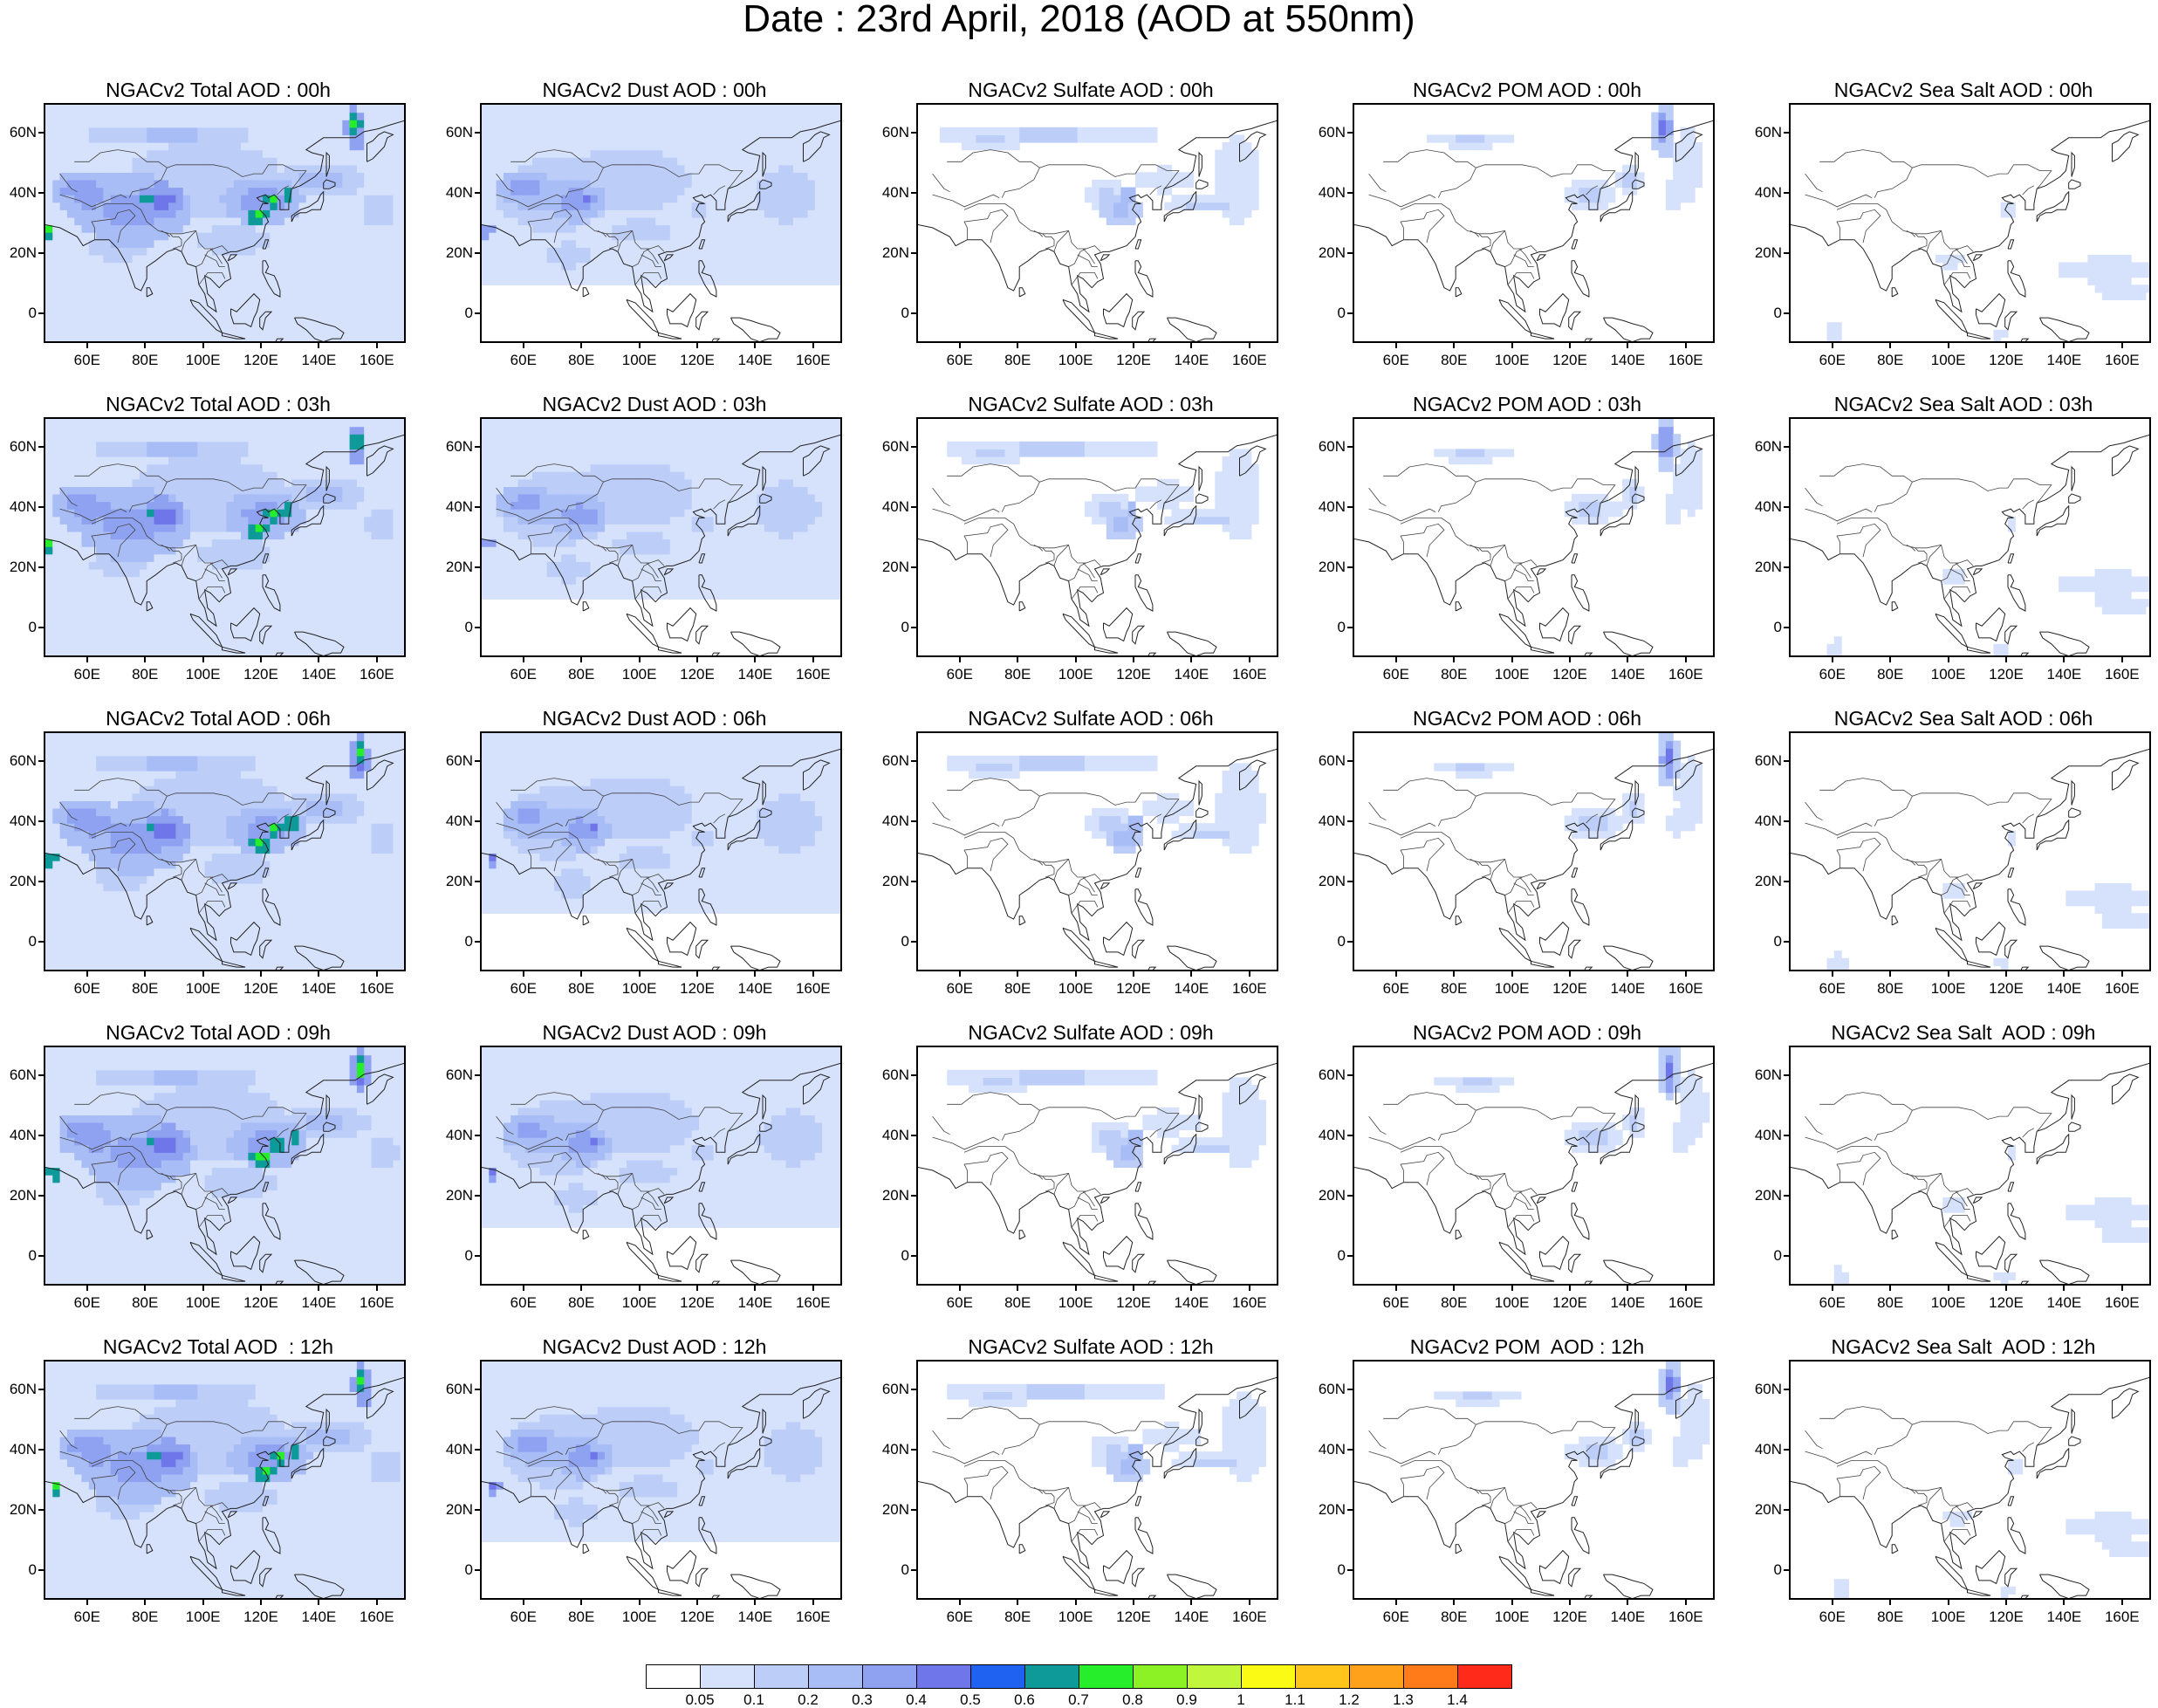  I want to click on coastline, so click(1588, 339).